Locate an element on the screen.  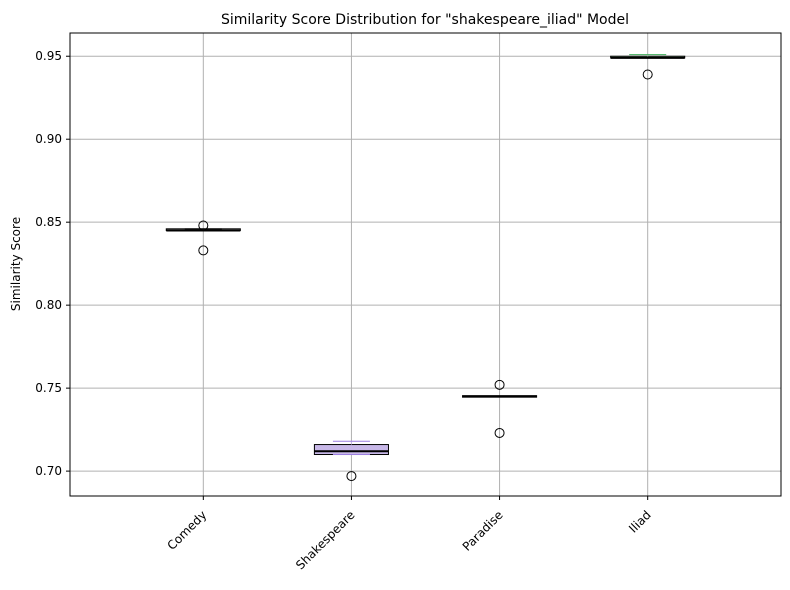
box-iliad is located at coordinates (648, 67).